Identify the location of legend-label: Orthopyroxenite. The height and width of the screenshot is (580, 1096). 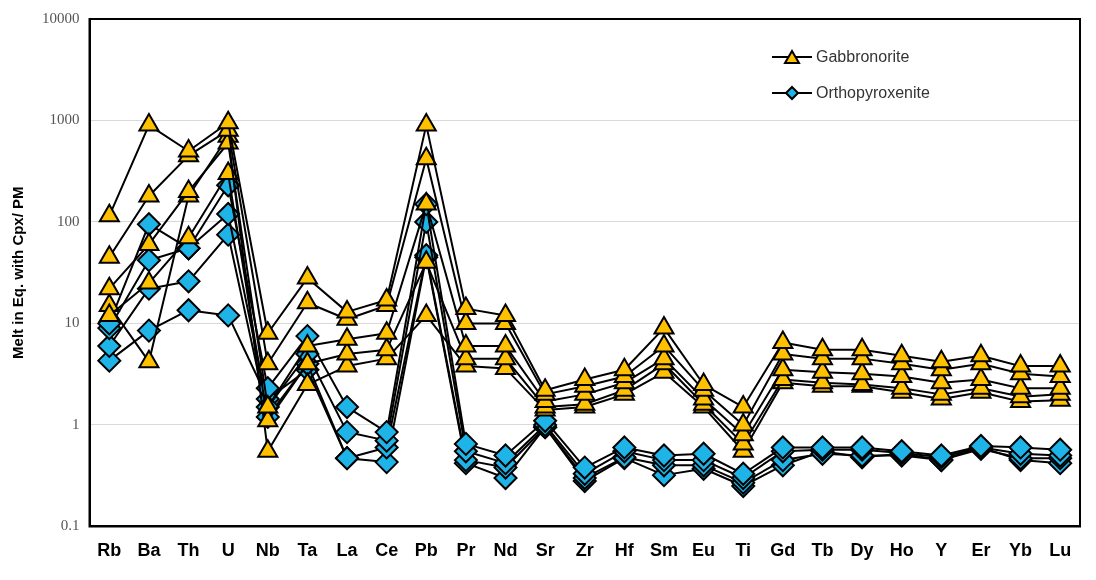
(873, 93).